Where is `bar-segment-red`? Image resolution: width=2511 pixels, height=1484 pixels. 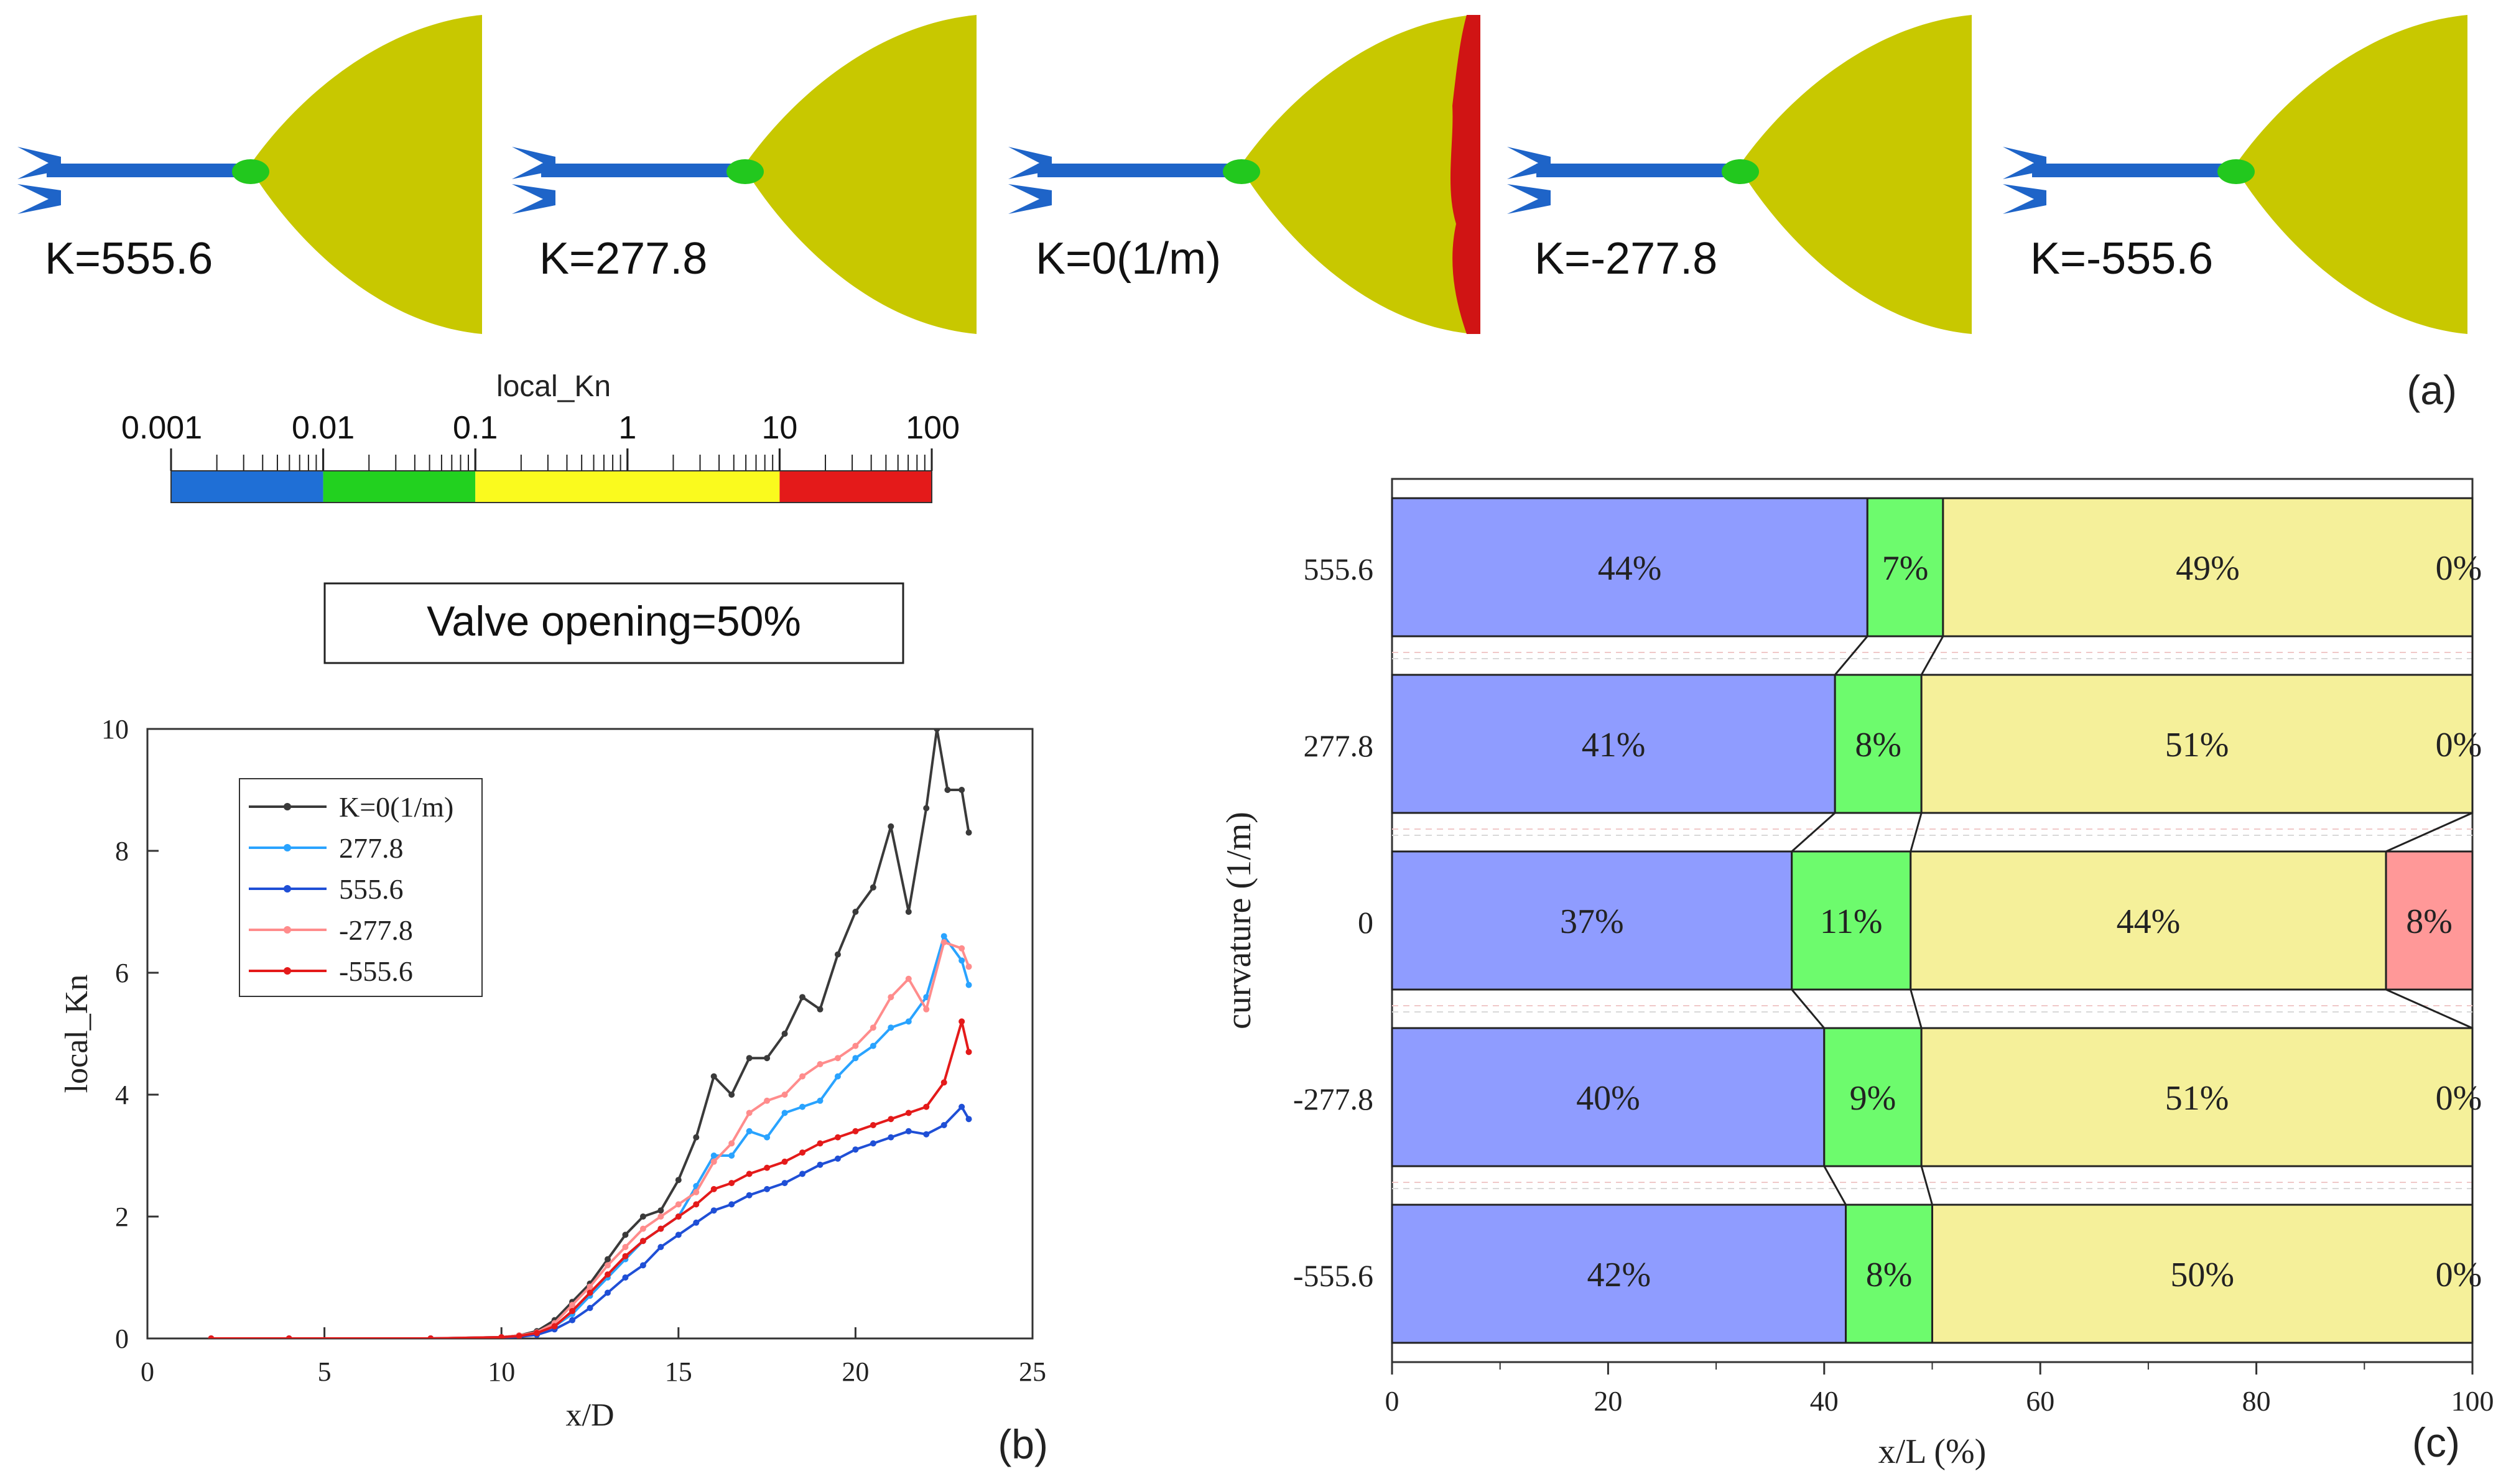
bar-segment-red is located at coordinates (2429, 921).